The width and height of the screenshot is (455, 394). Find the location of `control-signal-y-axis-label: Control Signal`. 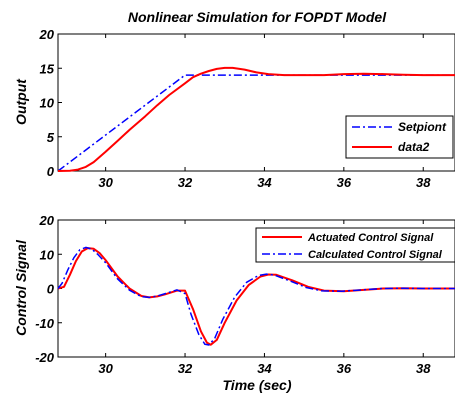

control-signal-y-axis-label: Control Signal is located at coordinates (21, 287).